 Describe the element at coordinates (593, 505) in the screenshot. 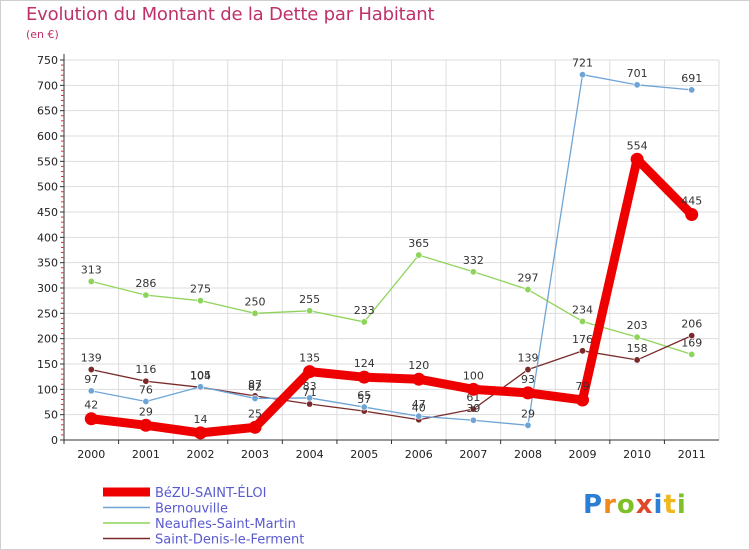

I see `logo-letter: P` at that location.